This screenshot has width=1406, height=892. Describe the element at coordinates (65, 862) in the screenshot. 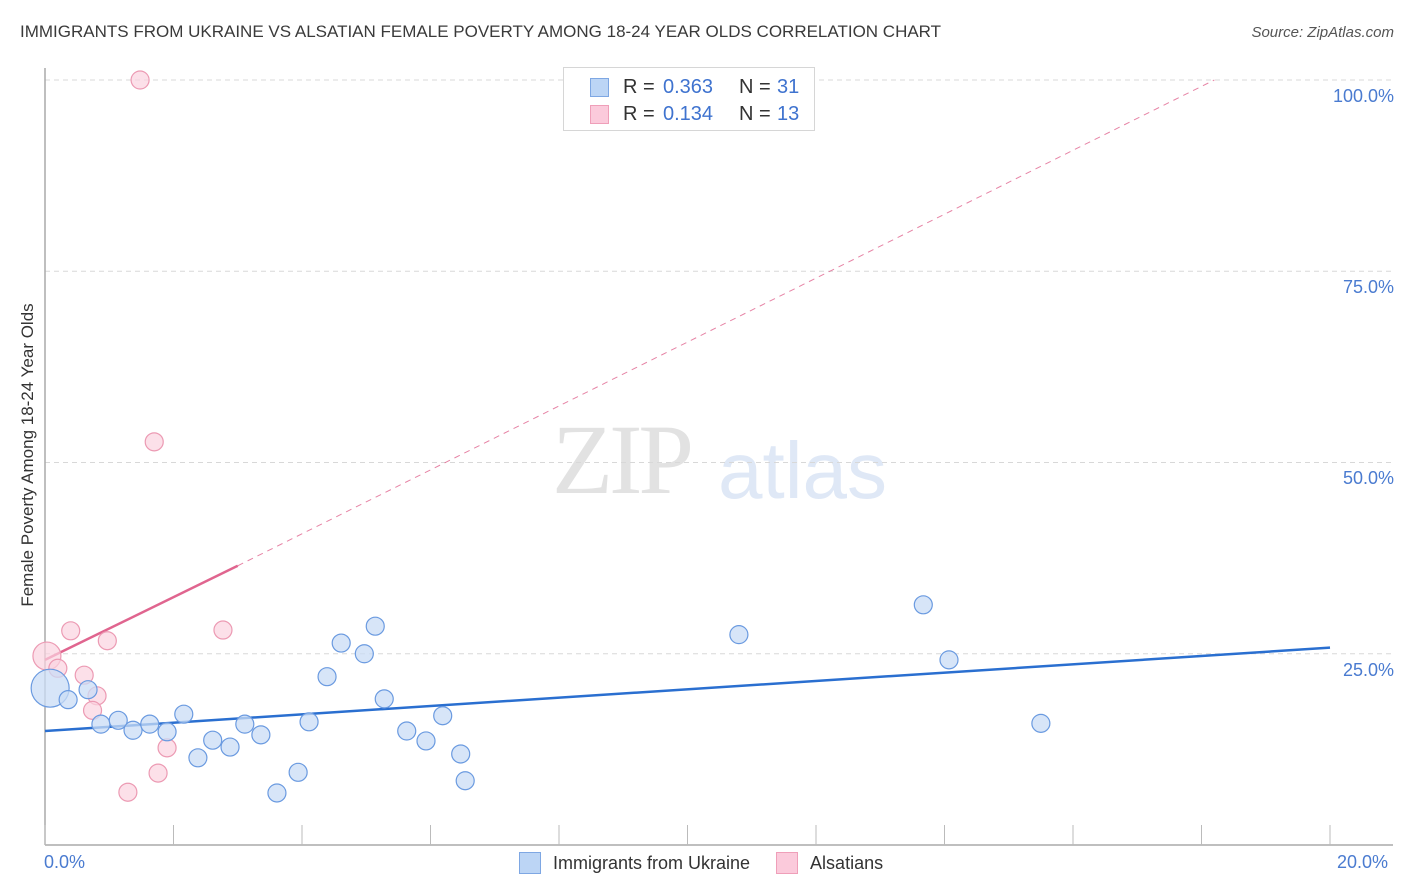

I see `x-tick-min: 0.0%` at that location.